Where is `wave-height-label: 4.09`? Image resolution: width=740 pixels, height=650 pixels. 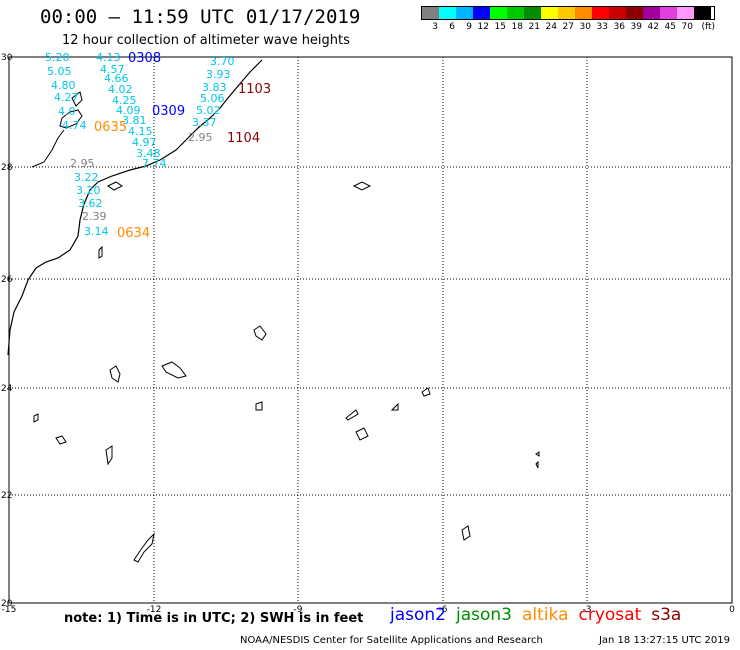 wave-height-label: 4.09 is located at coordinates (128, 110).